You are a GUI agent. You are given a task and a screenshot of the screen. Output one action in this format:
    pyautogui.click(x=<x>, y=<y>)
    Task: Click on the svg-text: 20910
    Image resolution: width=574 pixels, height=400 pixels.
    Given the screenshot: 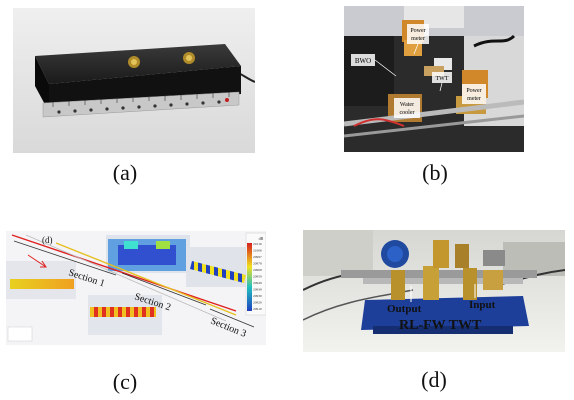 What is the action you would take?
    pyautogui.click(x=257, y=309)
    